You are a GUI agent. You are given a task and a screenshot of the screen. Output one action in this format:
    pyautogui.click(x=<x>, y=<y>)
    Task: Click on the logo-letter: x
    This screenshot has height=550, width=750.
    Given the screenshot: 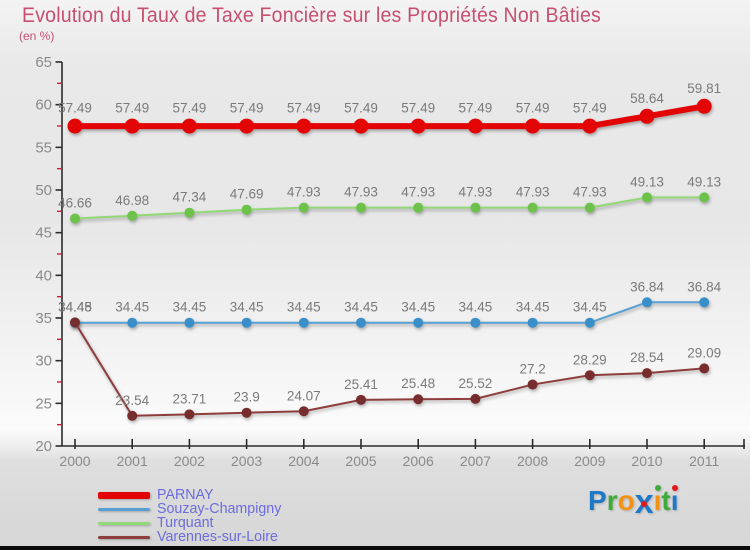 What is the action you would take?
    pyautogui.click(x=644, y=502)
    